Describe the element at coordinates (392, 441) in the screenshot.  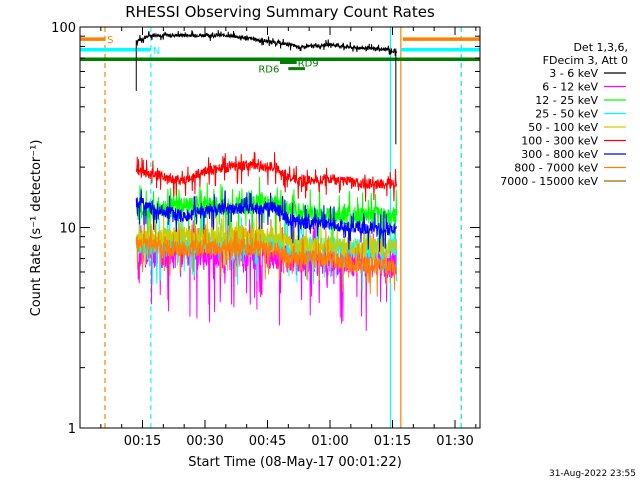
I see `x-tick-label: 01:15` at that location.